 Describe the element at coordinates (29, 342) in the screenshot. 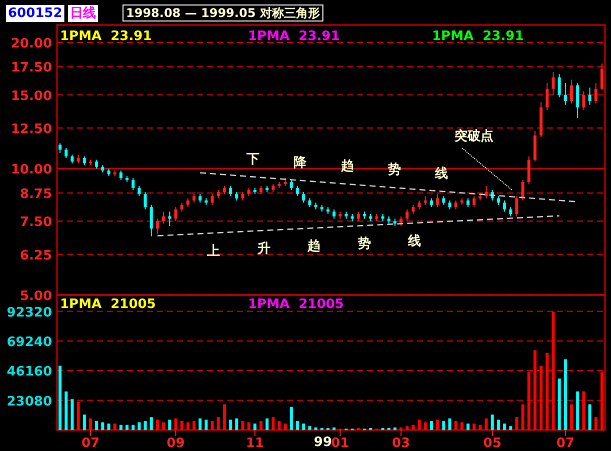

I see `y-tick-label: 69240` at that location.